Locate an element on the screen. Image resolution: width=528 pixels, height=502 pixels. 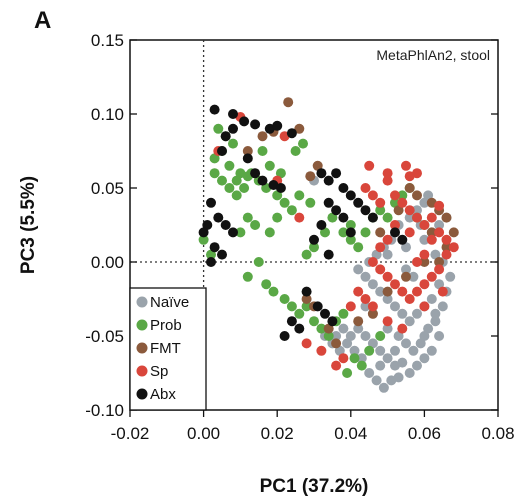
annotation-label: MetaPhlAn2, stool is located at coordinates (433, 55).